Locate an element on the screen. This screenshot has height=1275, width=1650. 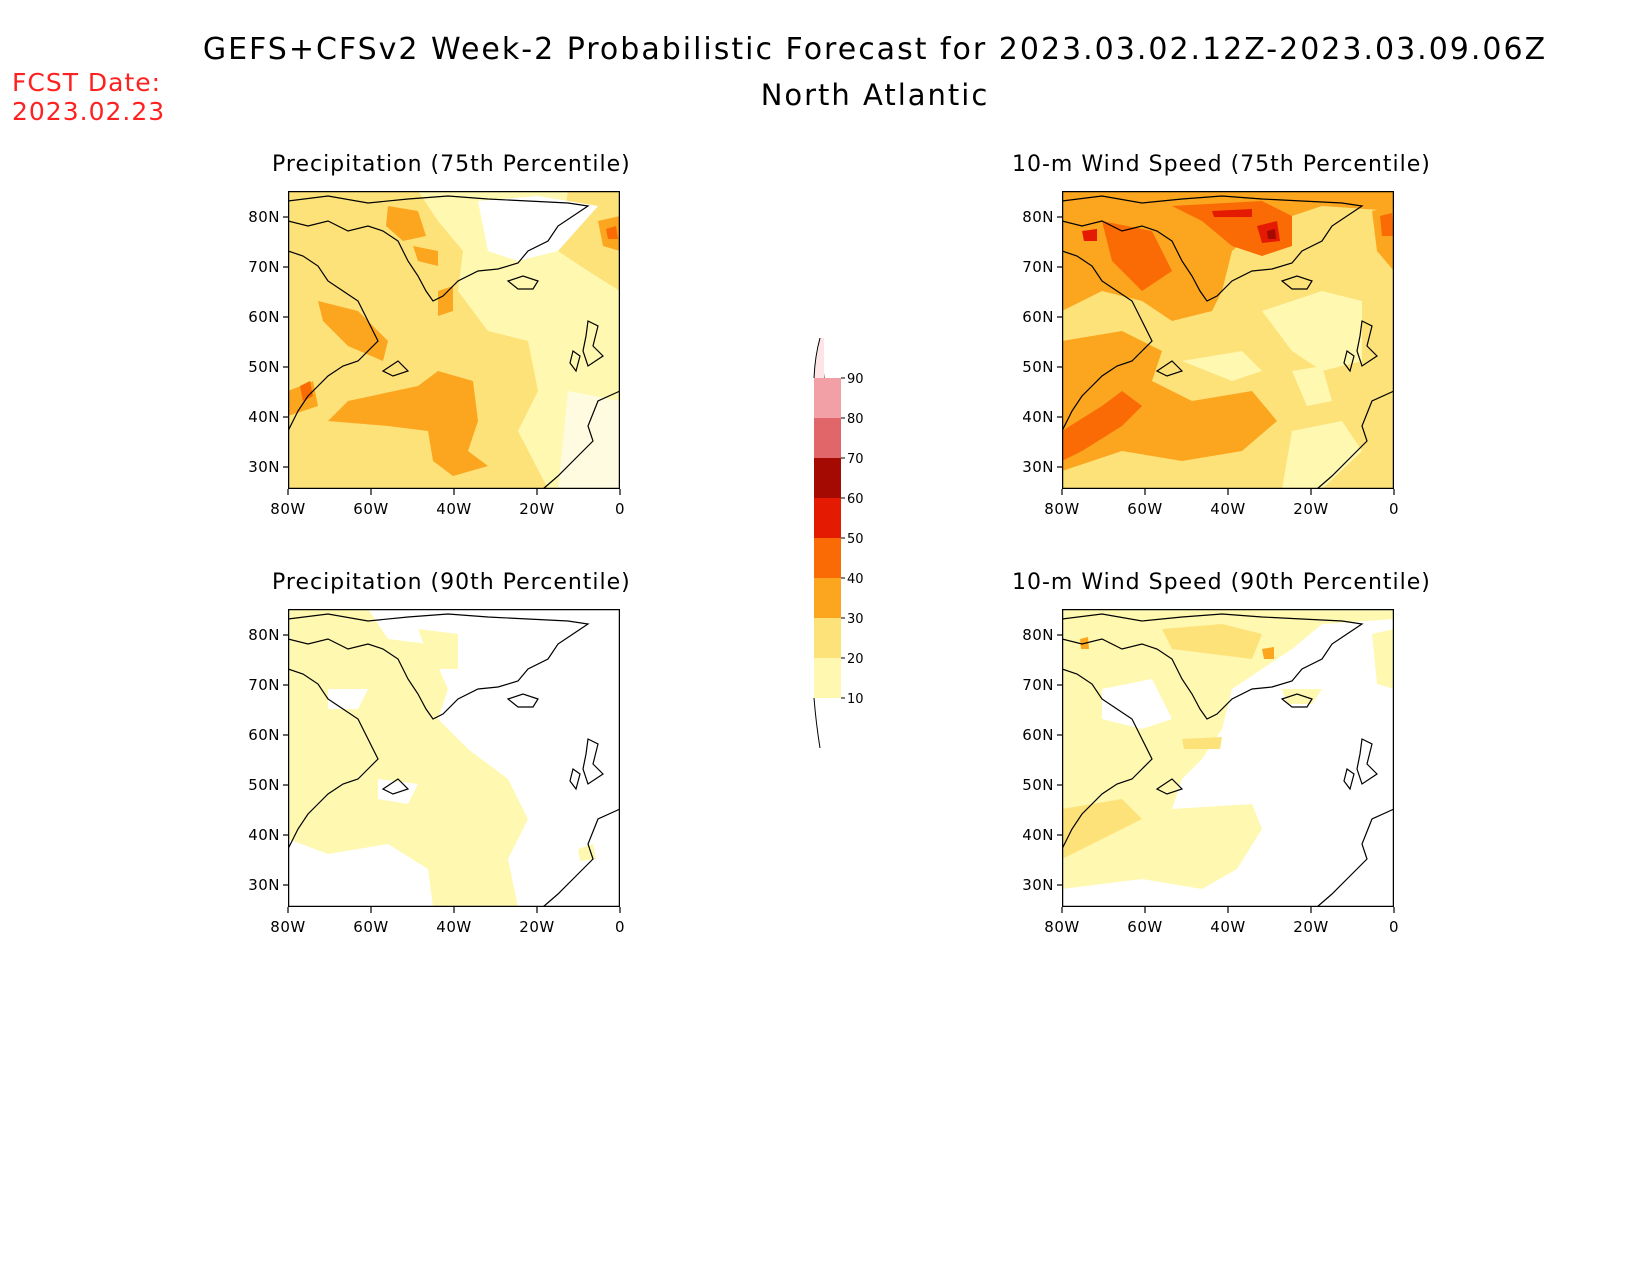
colorbar-label: 20 is located at coordinates (855, 659).